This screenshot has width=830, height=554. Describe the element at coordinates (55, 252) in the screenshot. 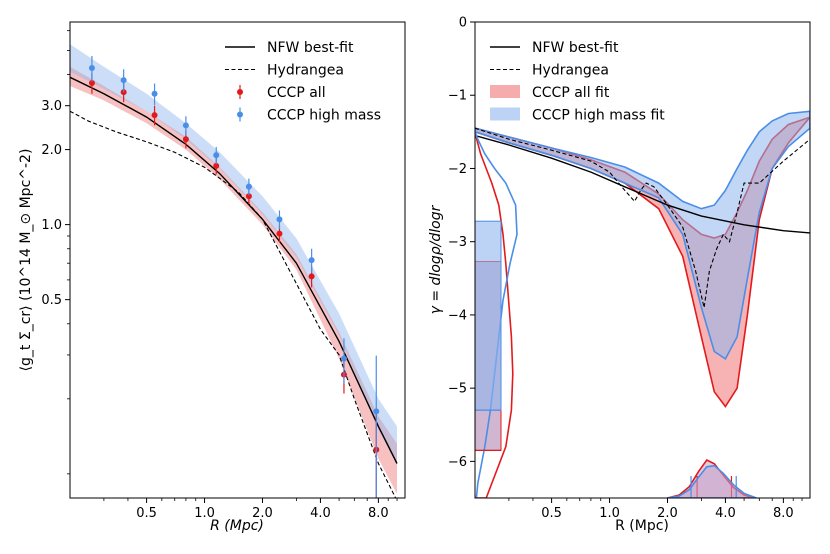

I see `left-y-ticks: 0.5 1.0 2.0 3.0` at that location.